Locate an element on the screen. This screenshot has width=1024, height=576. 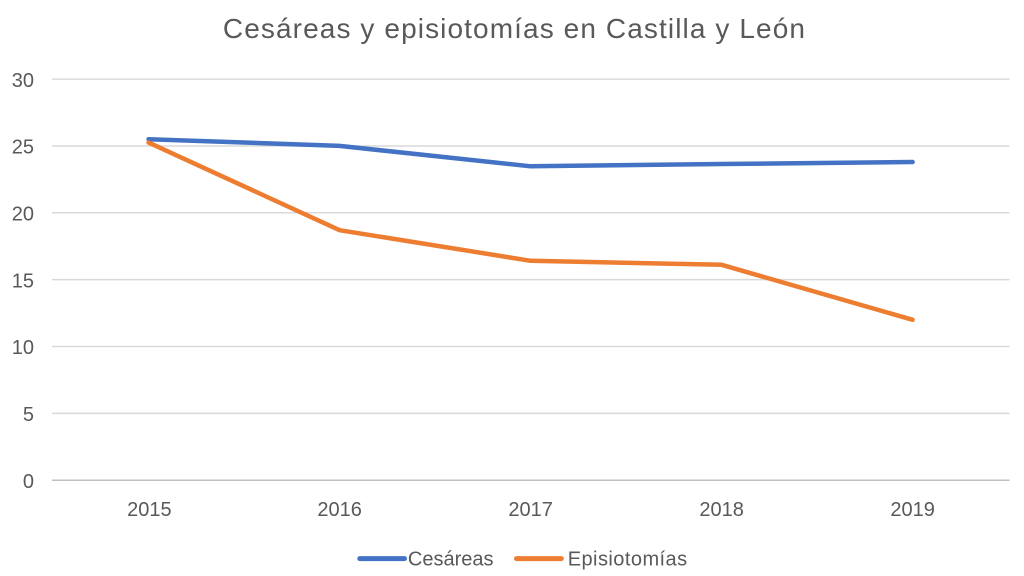
svg-text: 2017 is located at coordinates (530, 510).